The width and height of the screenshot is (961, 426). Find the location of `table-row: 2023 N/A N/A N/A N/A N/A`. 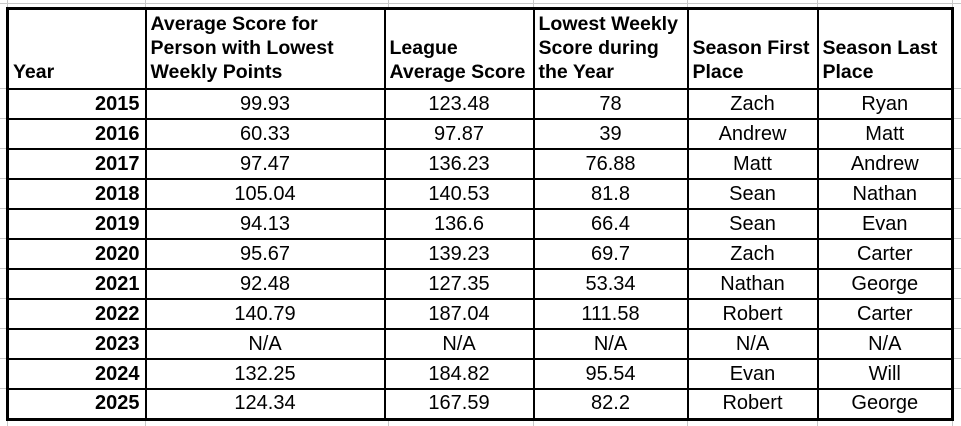

table-row: 2023 N/A N/A N/A N/A N/A is located at coordinates (480, 344).